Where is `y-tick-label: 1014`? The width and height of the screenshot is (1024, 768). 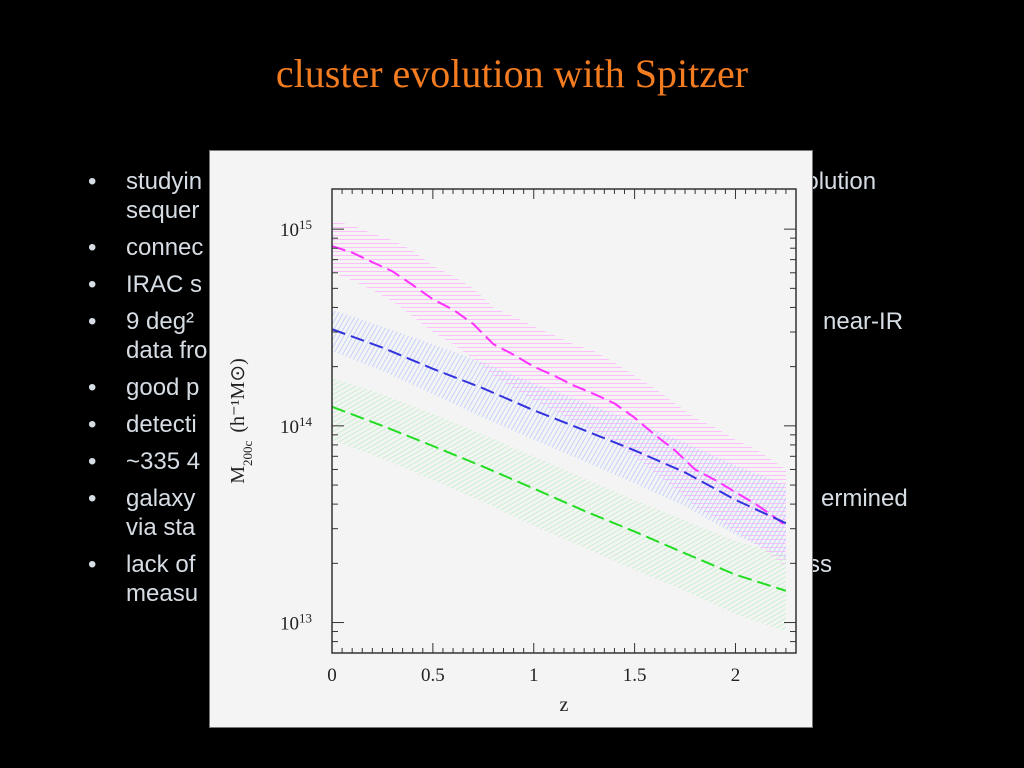
y-tick-label: 1014 is located at coordinates (296, 425).